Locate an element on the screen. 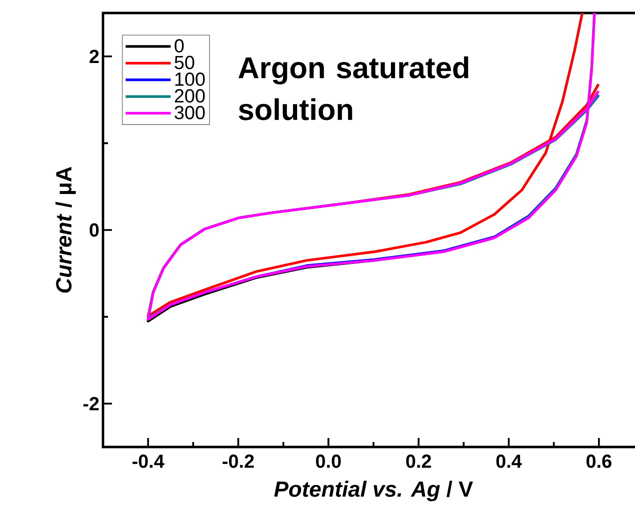 The image size is (635, 530). legend-label: 0 is located at coordinates (179, 45).